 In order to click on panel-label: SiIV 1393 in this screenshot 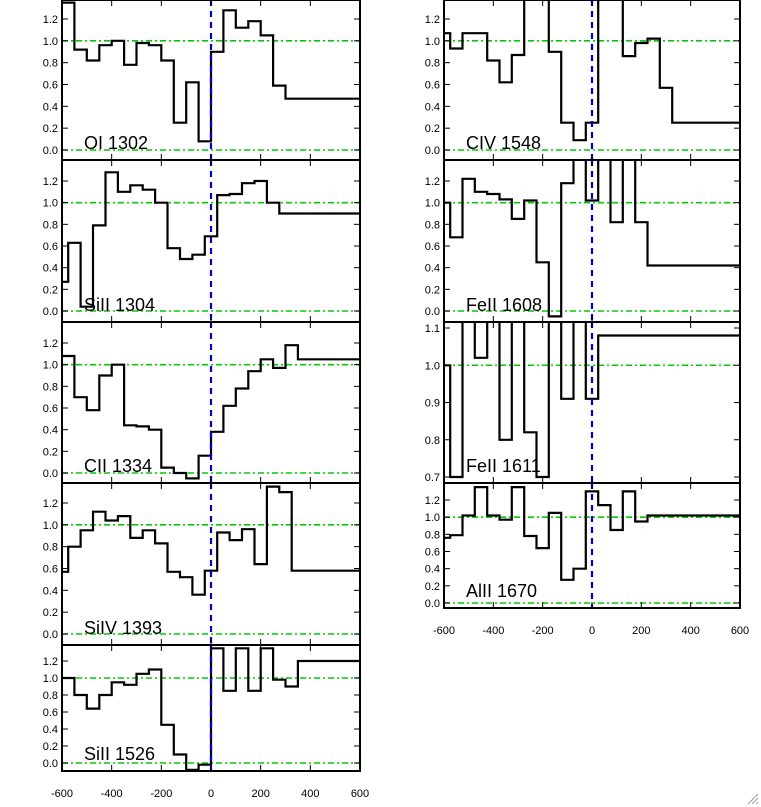, I will do `click(123, 628)`.